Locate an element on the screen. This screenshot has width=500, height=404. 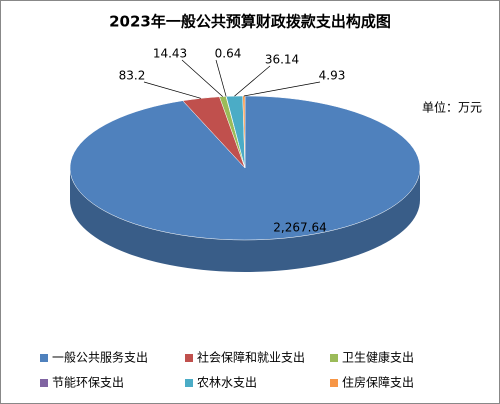
data-label: 2,267.64 is located at coordinates (299, 228).